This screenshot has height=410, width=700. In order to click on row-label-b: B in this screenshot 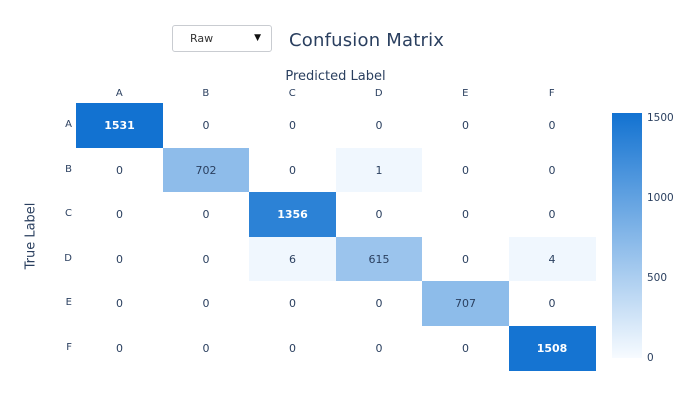, I will do `click(68, 169)`.